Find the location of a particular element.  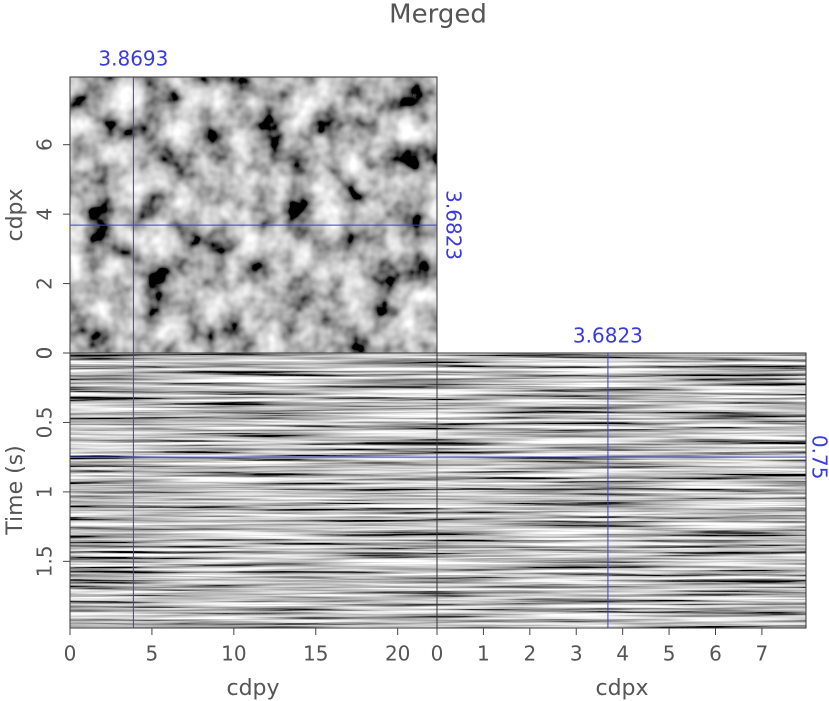

x-tick-label: 15 is located at coordinates (315, 654).